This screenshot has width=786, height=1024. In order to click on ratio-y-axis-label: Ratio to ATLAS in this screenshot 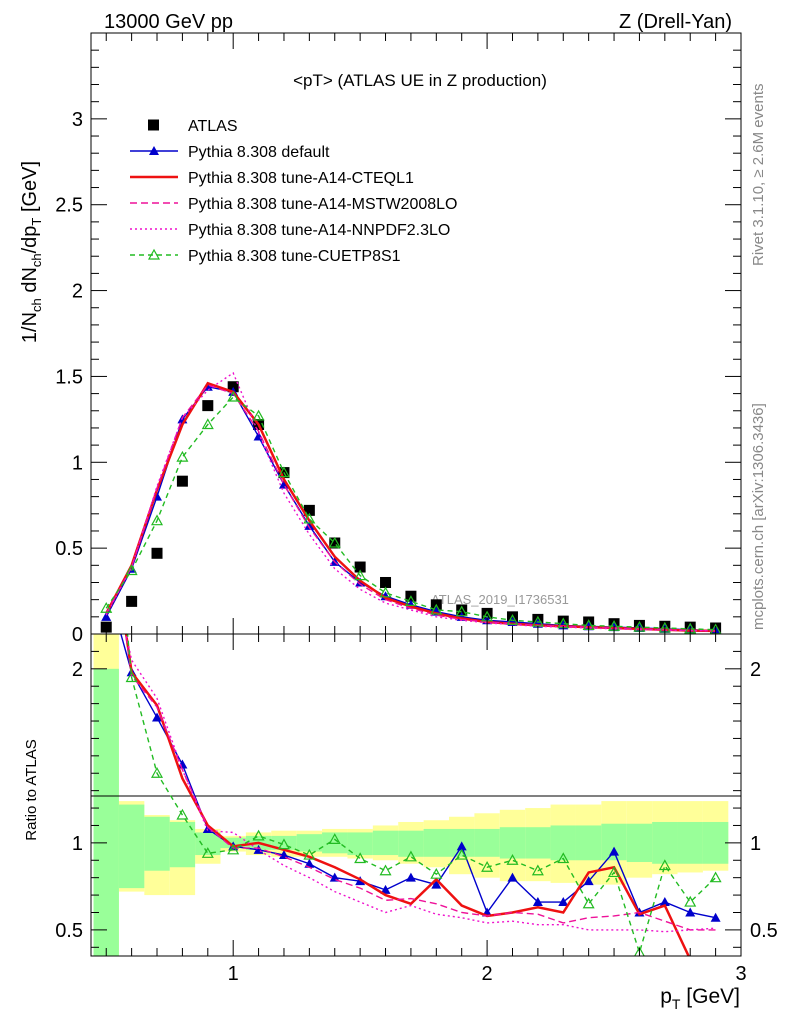, I will do `click(31, 789)`.